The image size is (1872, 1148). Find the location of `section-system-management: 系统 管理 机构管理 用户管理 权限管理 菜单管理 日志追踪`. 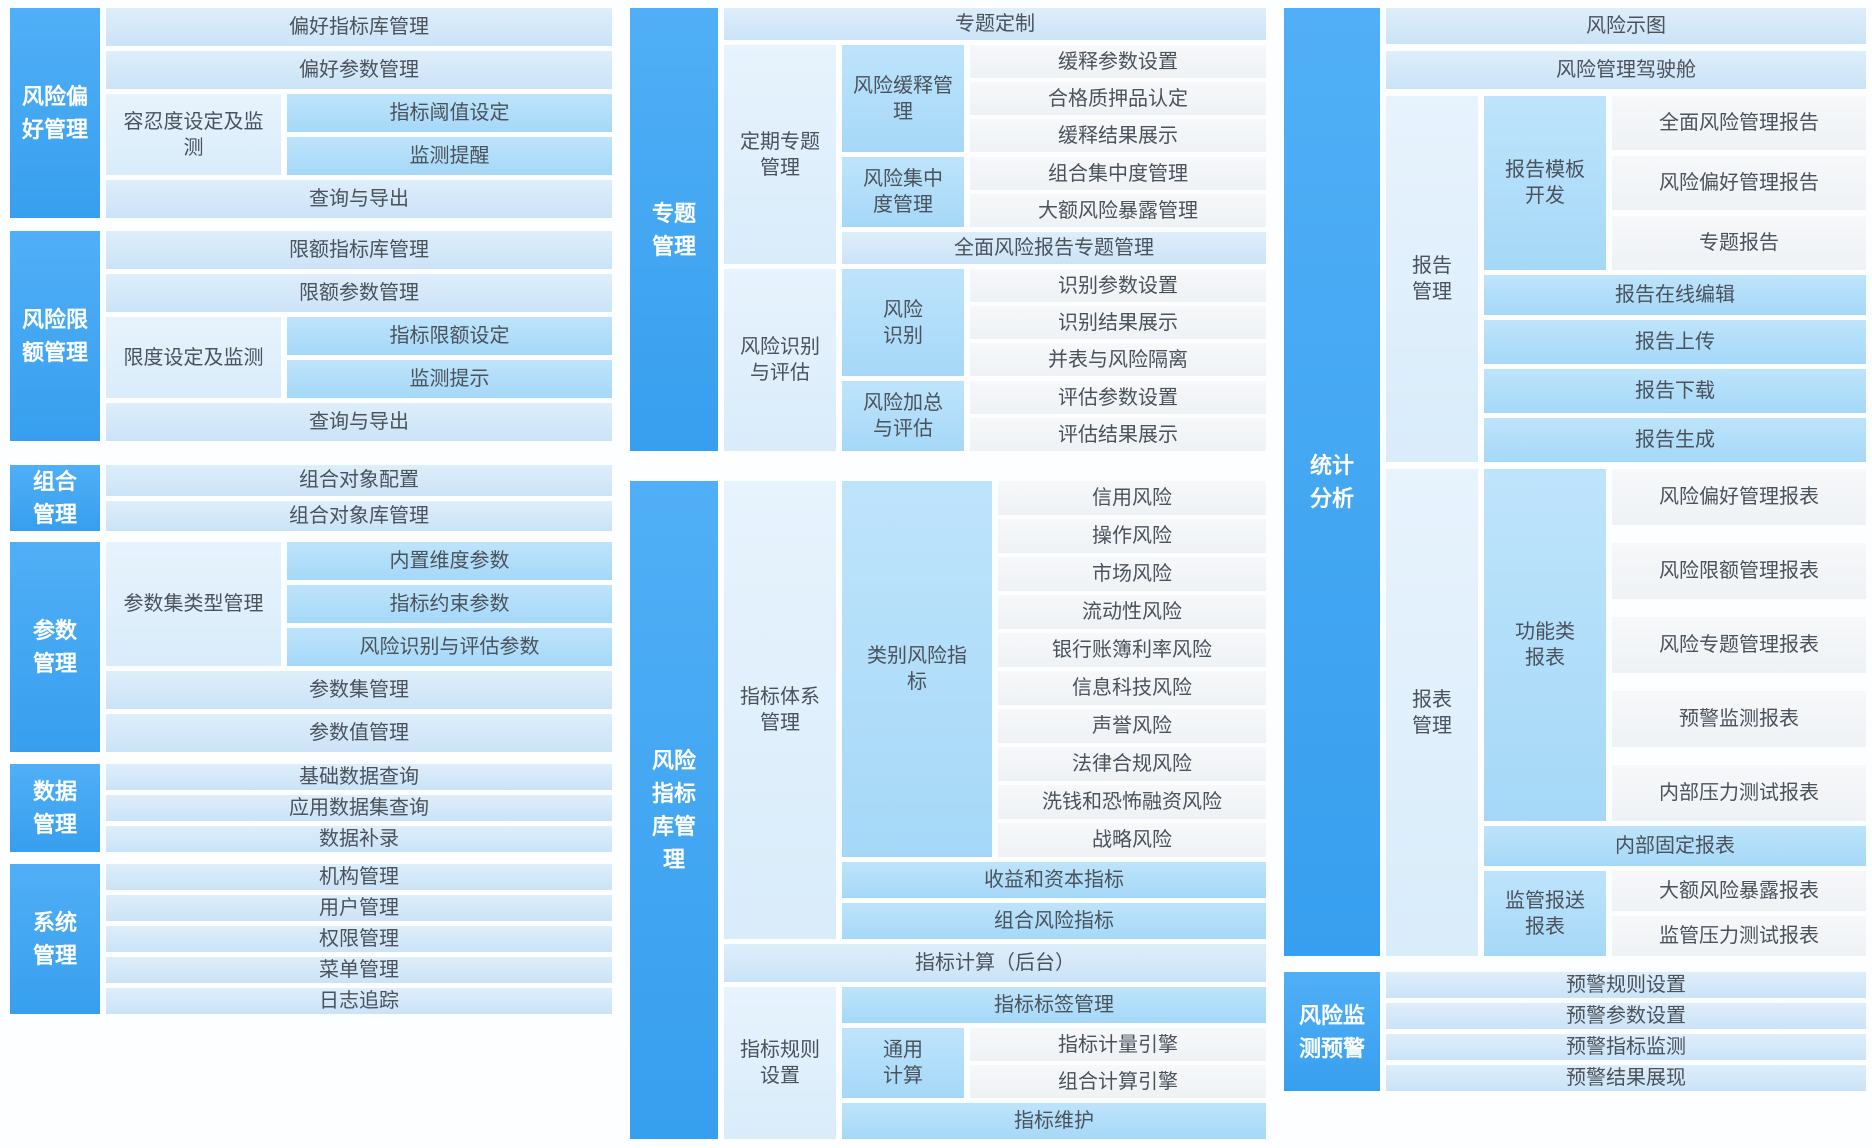

section-system-management: 系统 管理 机构管理 用户管理 权限管理 菜单管理 日志追踪 is located at coordinates (311, 939).